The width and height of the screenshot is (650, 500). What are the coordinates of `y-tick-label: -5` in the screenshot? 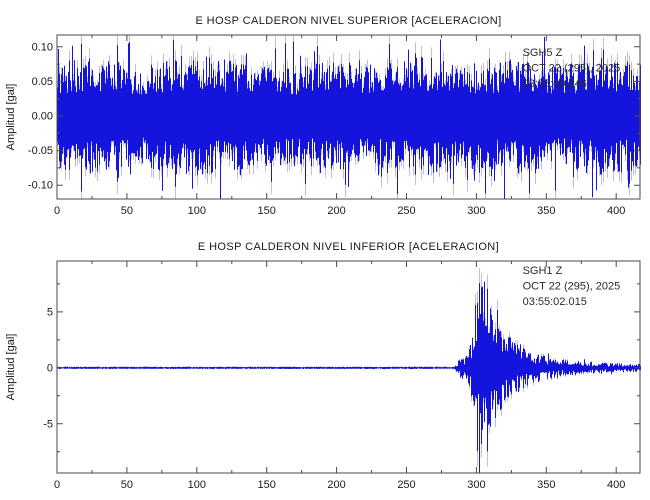 It's located at (48, 424).